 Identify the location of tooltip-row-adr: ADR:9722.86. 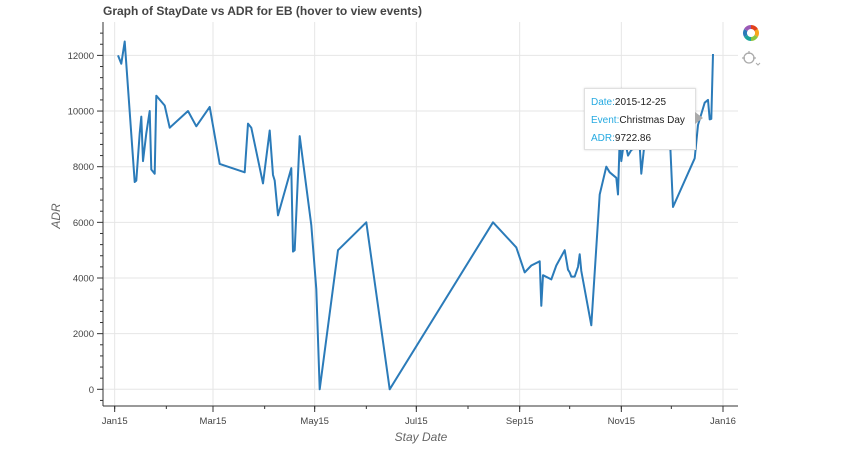
(640, 139).